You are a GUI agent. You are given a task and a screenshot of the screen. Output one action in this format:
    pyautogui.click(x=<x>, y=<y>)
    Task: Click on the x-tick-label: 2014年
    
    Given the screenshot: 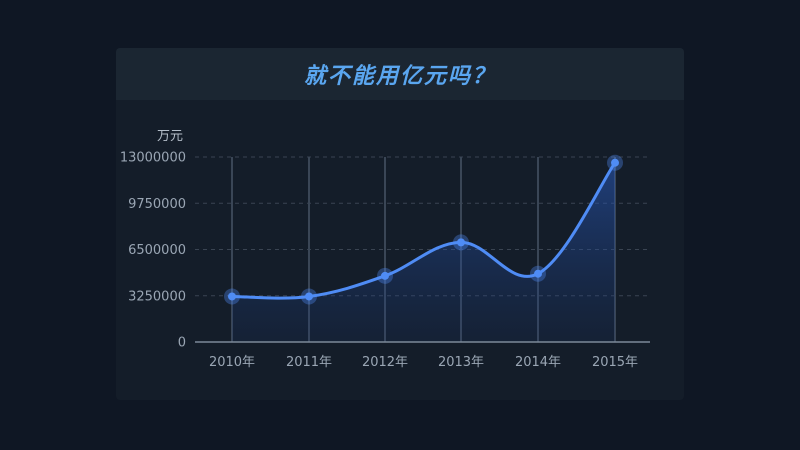 What is the action you would take?
    pyautogui.click(x=538, y=362)
    